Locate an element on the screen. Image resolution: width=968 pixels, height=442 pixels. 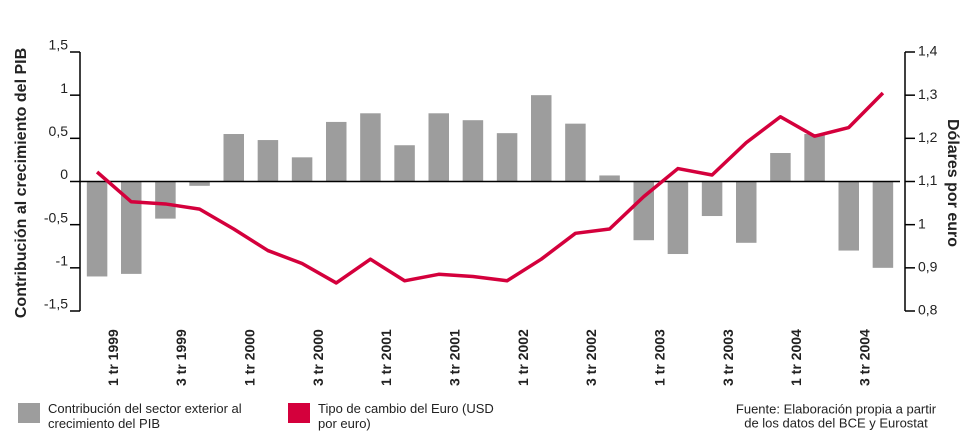
y-axis-label: Contribución al crecimiento del PIB is located at coordinates (21, 183).